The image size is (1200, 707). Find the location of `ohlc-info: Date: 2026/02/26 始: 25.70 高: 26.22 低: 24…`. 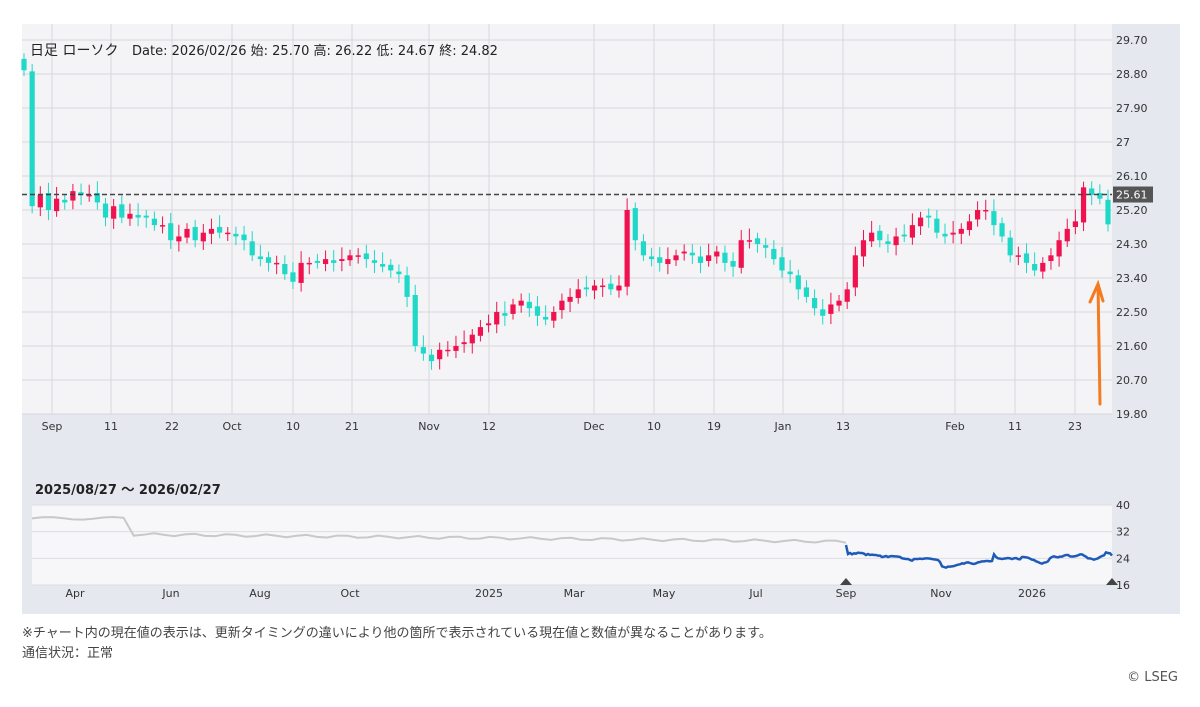

ohlc-info: Date: 2026/02/26 始: 25.70 高: 26.22 低: 24… is located at coordinates (315, 51).